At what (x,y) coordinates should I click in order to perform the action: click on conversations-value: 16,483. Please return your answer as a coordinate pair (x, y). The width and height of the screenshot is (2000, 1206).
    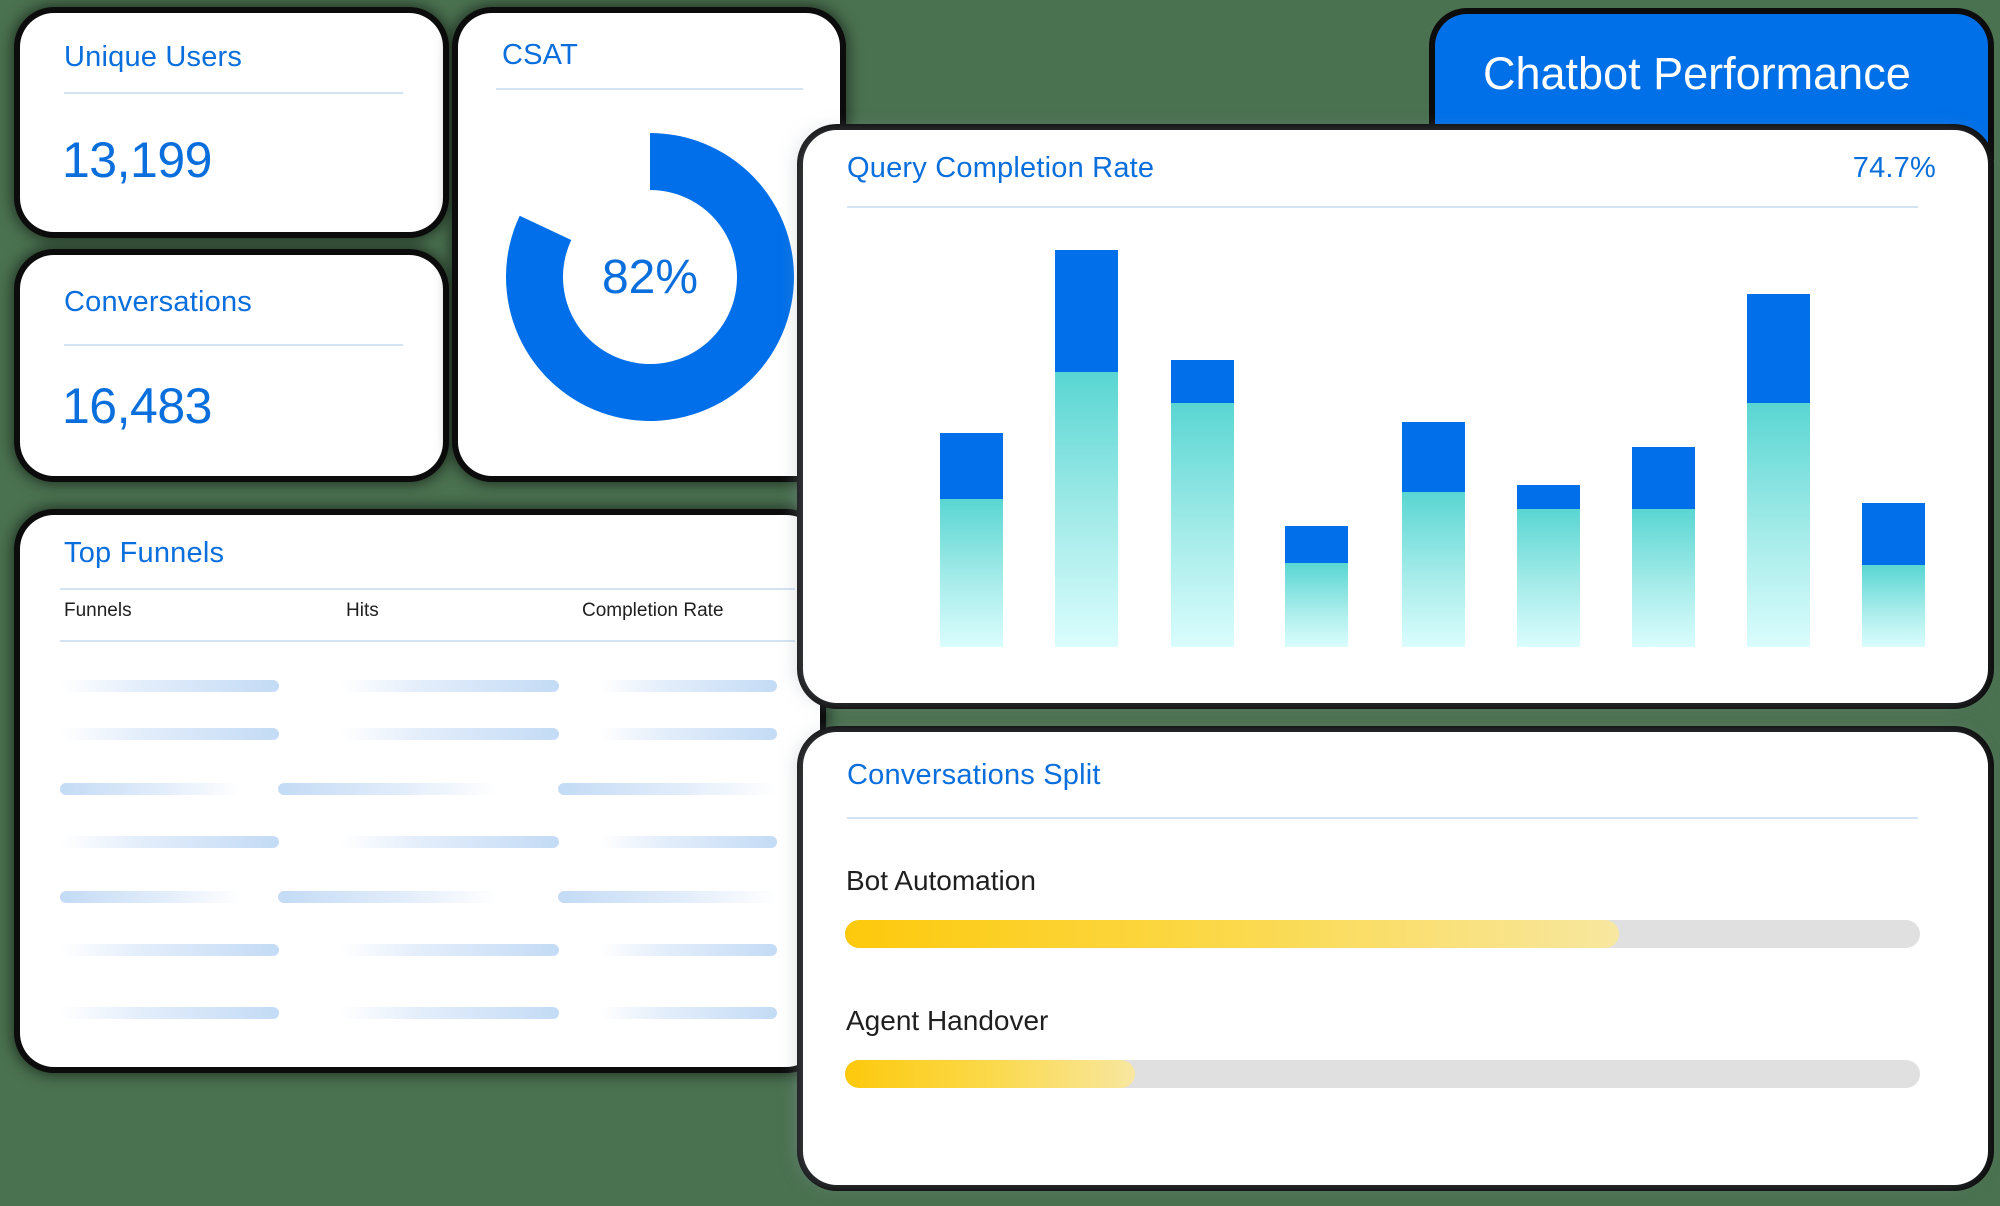
    Looking at the image, I should click on (137, 406).